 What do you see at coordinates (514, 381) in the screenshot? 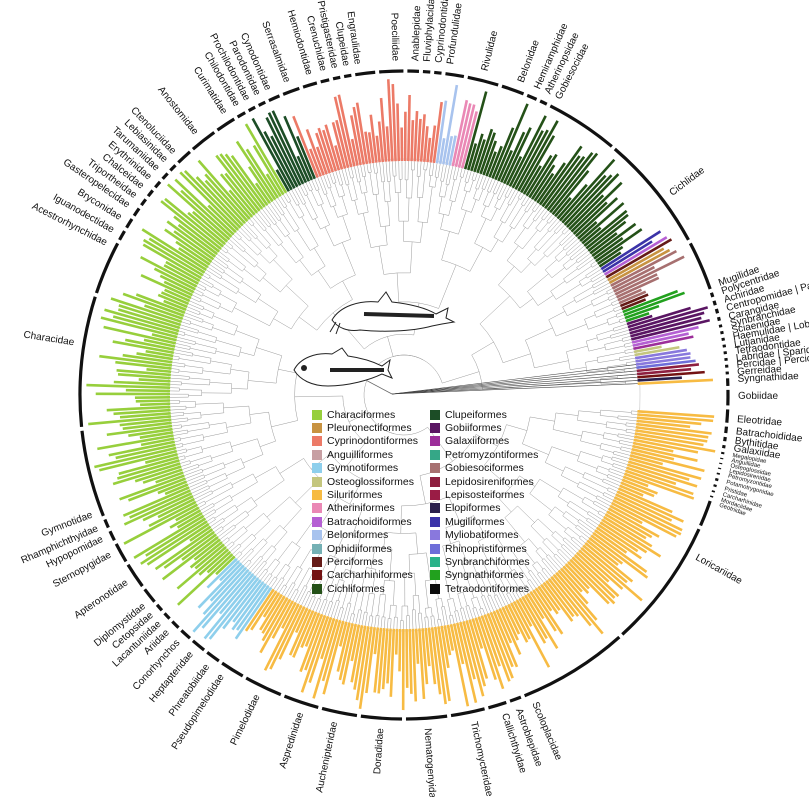
I see `outgroup-branch` at bounding box center [514, 381].